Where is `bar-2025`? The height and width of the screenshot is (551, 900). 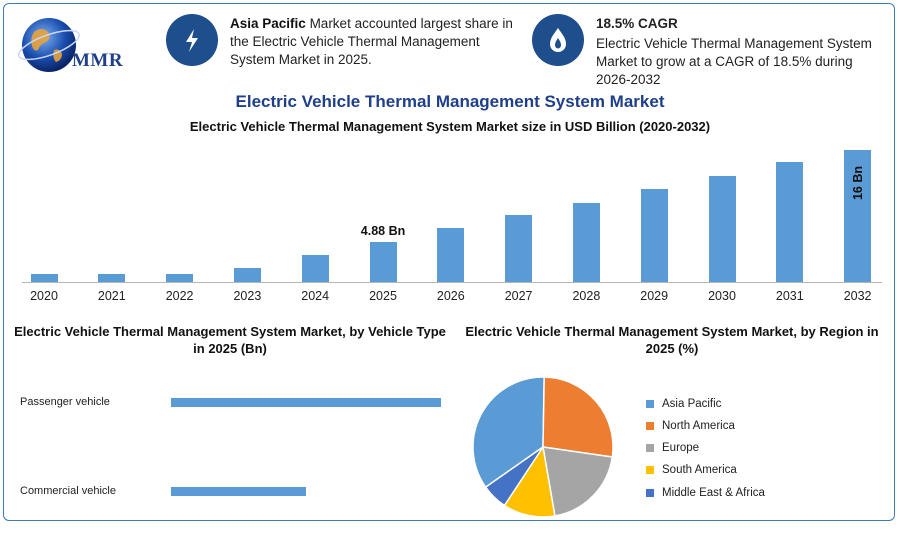 bar-2025 is located at coordinates (383, 261).